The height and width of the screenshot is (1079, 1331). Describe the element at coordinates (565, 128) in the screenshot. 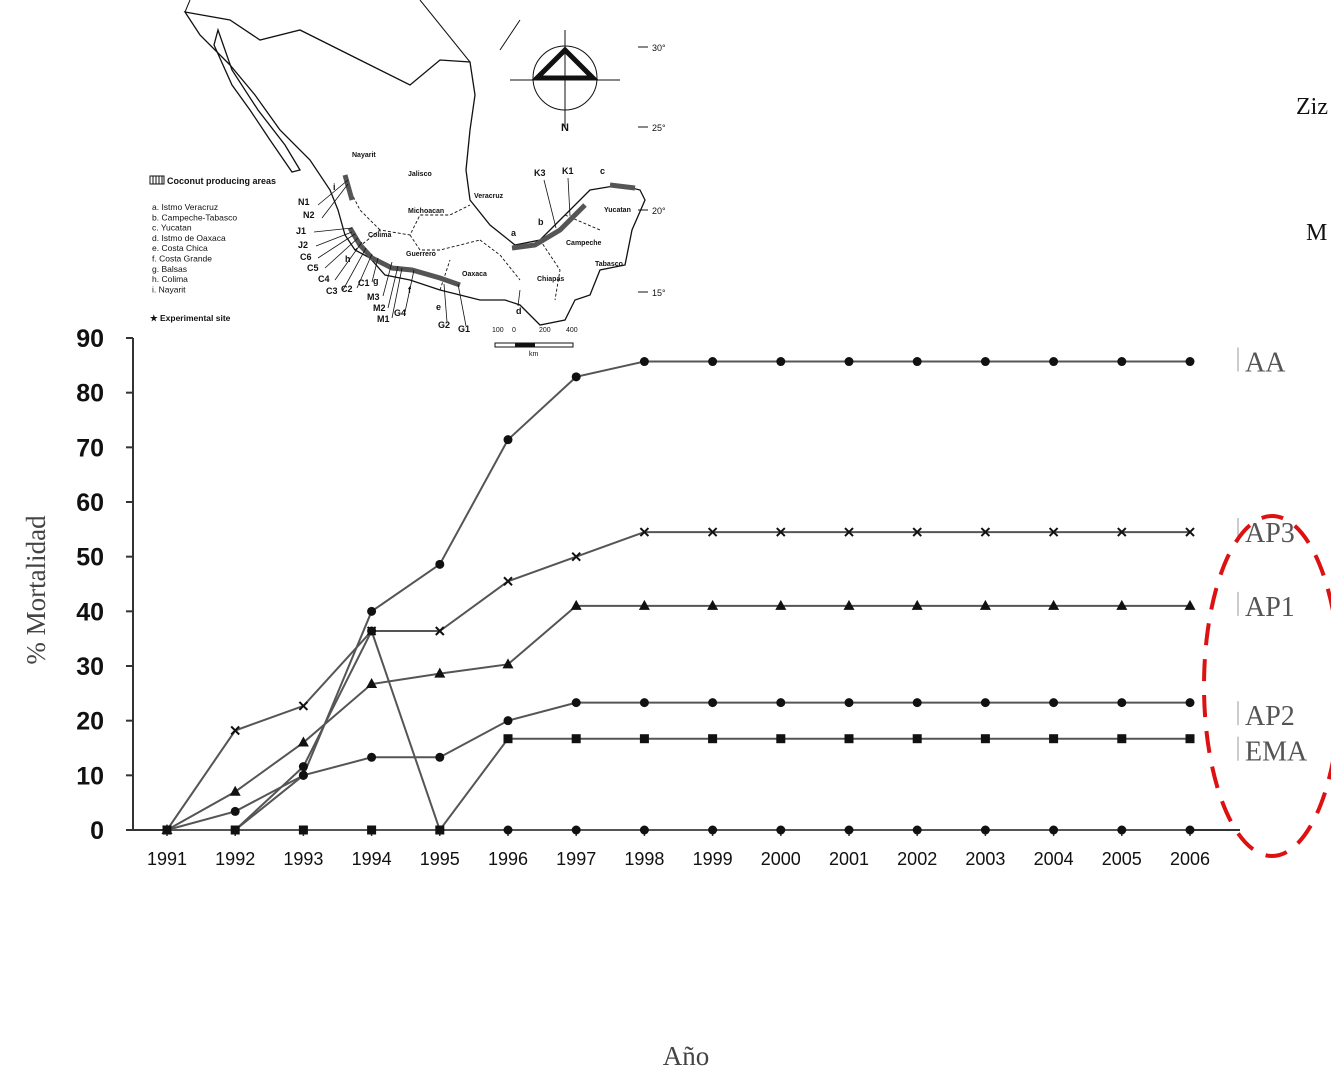

I see `north-label: N` at that location.